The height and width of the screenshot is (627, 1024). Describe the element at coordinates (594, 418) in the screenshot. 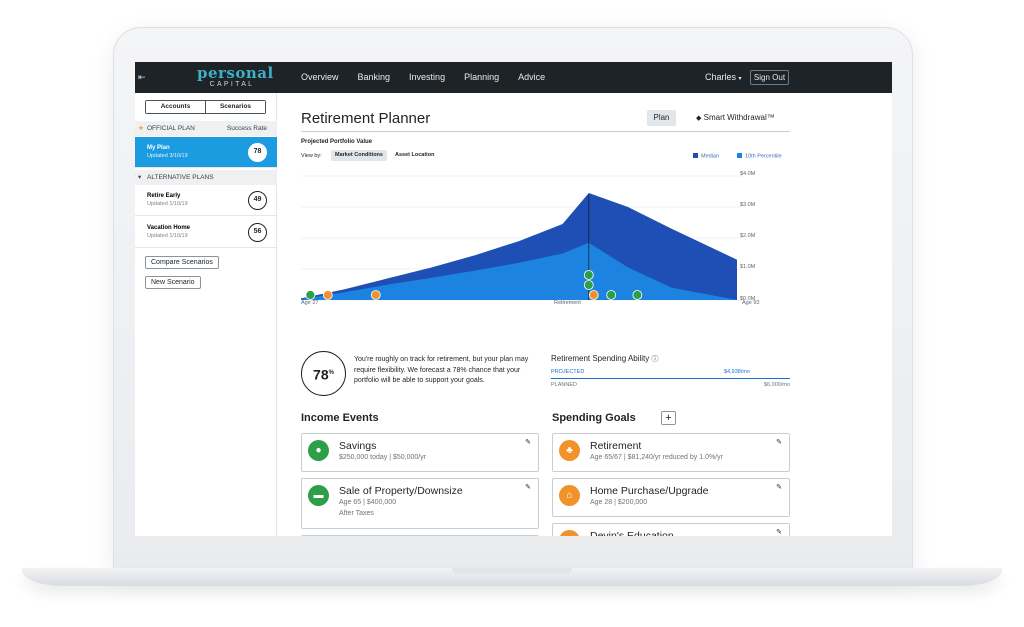

I see `spending-goals-title: Spending Goals` at that location.